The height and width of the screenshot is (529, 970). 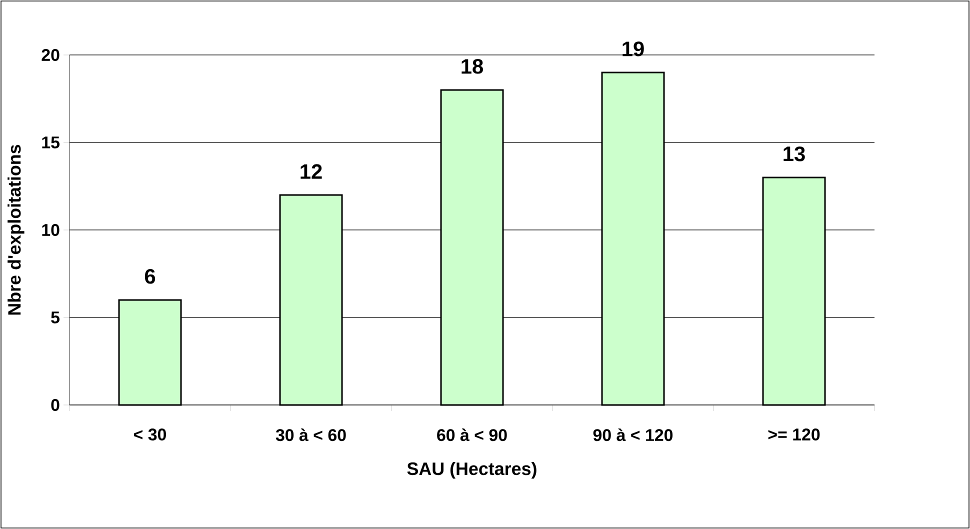 What do you see at coordinates (150, 276) in the screenshot?
I see `data-label: 6` at bounding box center [150, 276].